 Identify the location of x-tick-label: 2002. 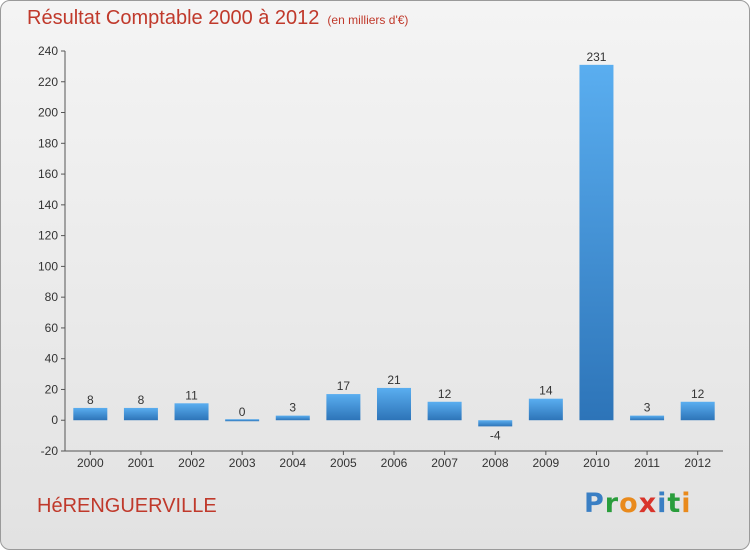
(191, 463).